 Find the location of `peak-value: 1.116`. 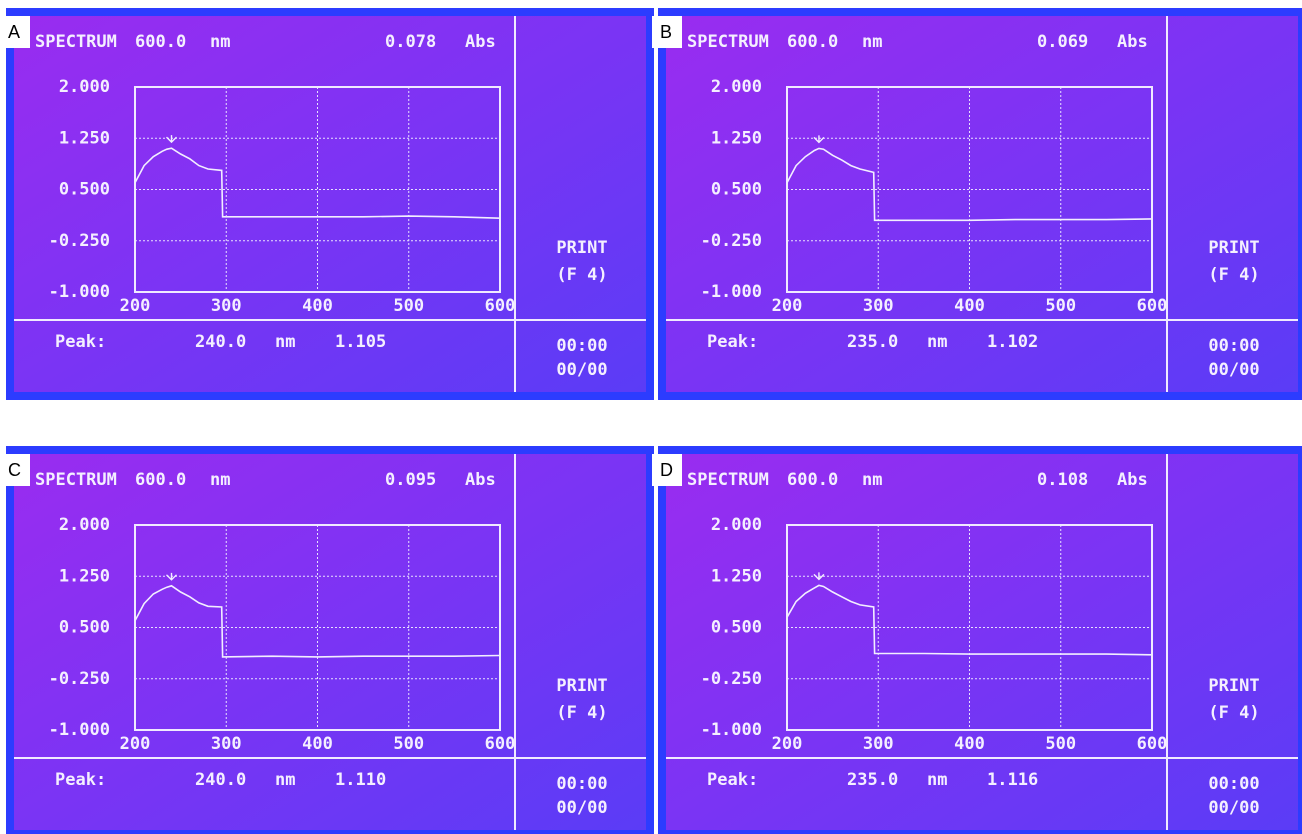

peak-value: 1.116 is located at coordinates (1012, 780).